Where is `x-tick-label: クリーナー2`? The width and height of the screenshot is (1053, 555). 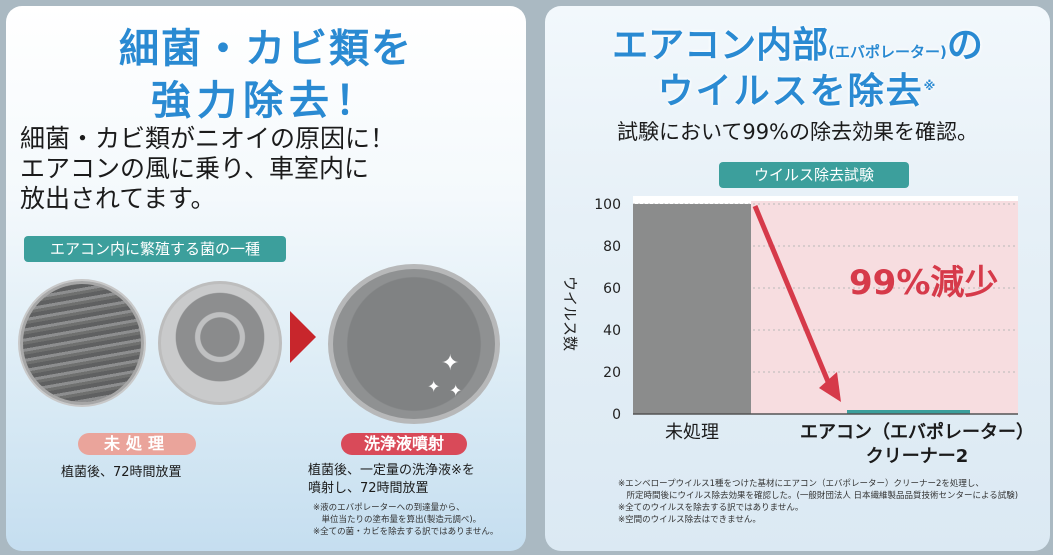
x-tick-label: クリーナー2 is located at coordinates (917, 456).